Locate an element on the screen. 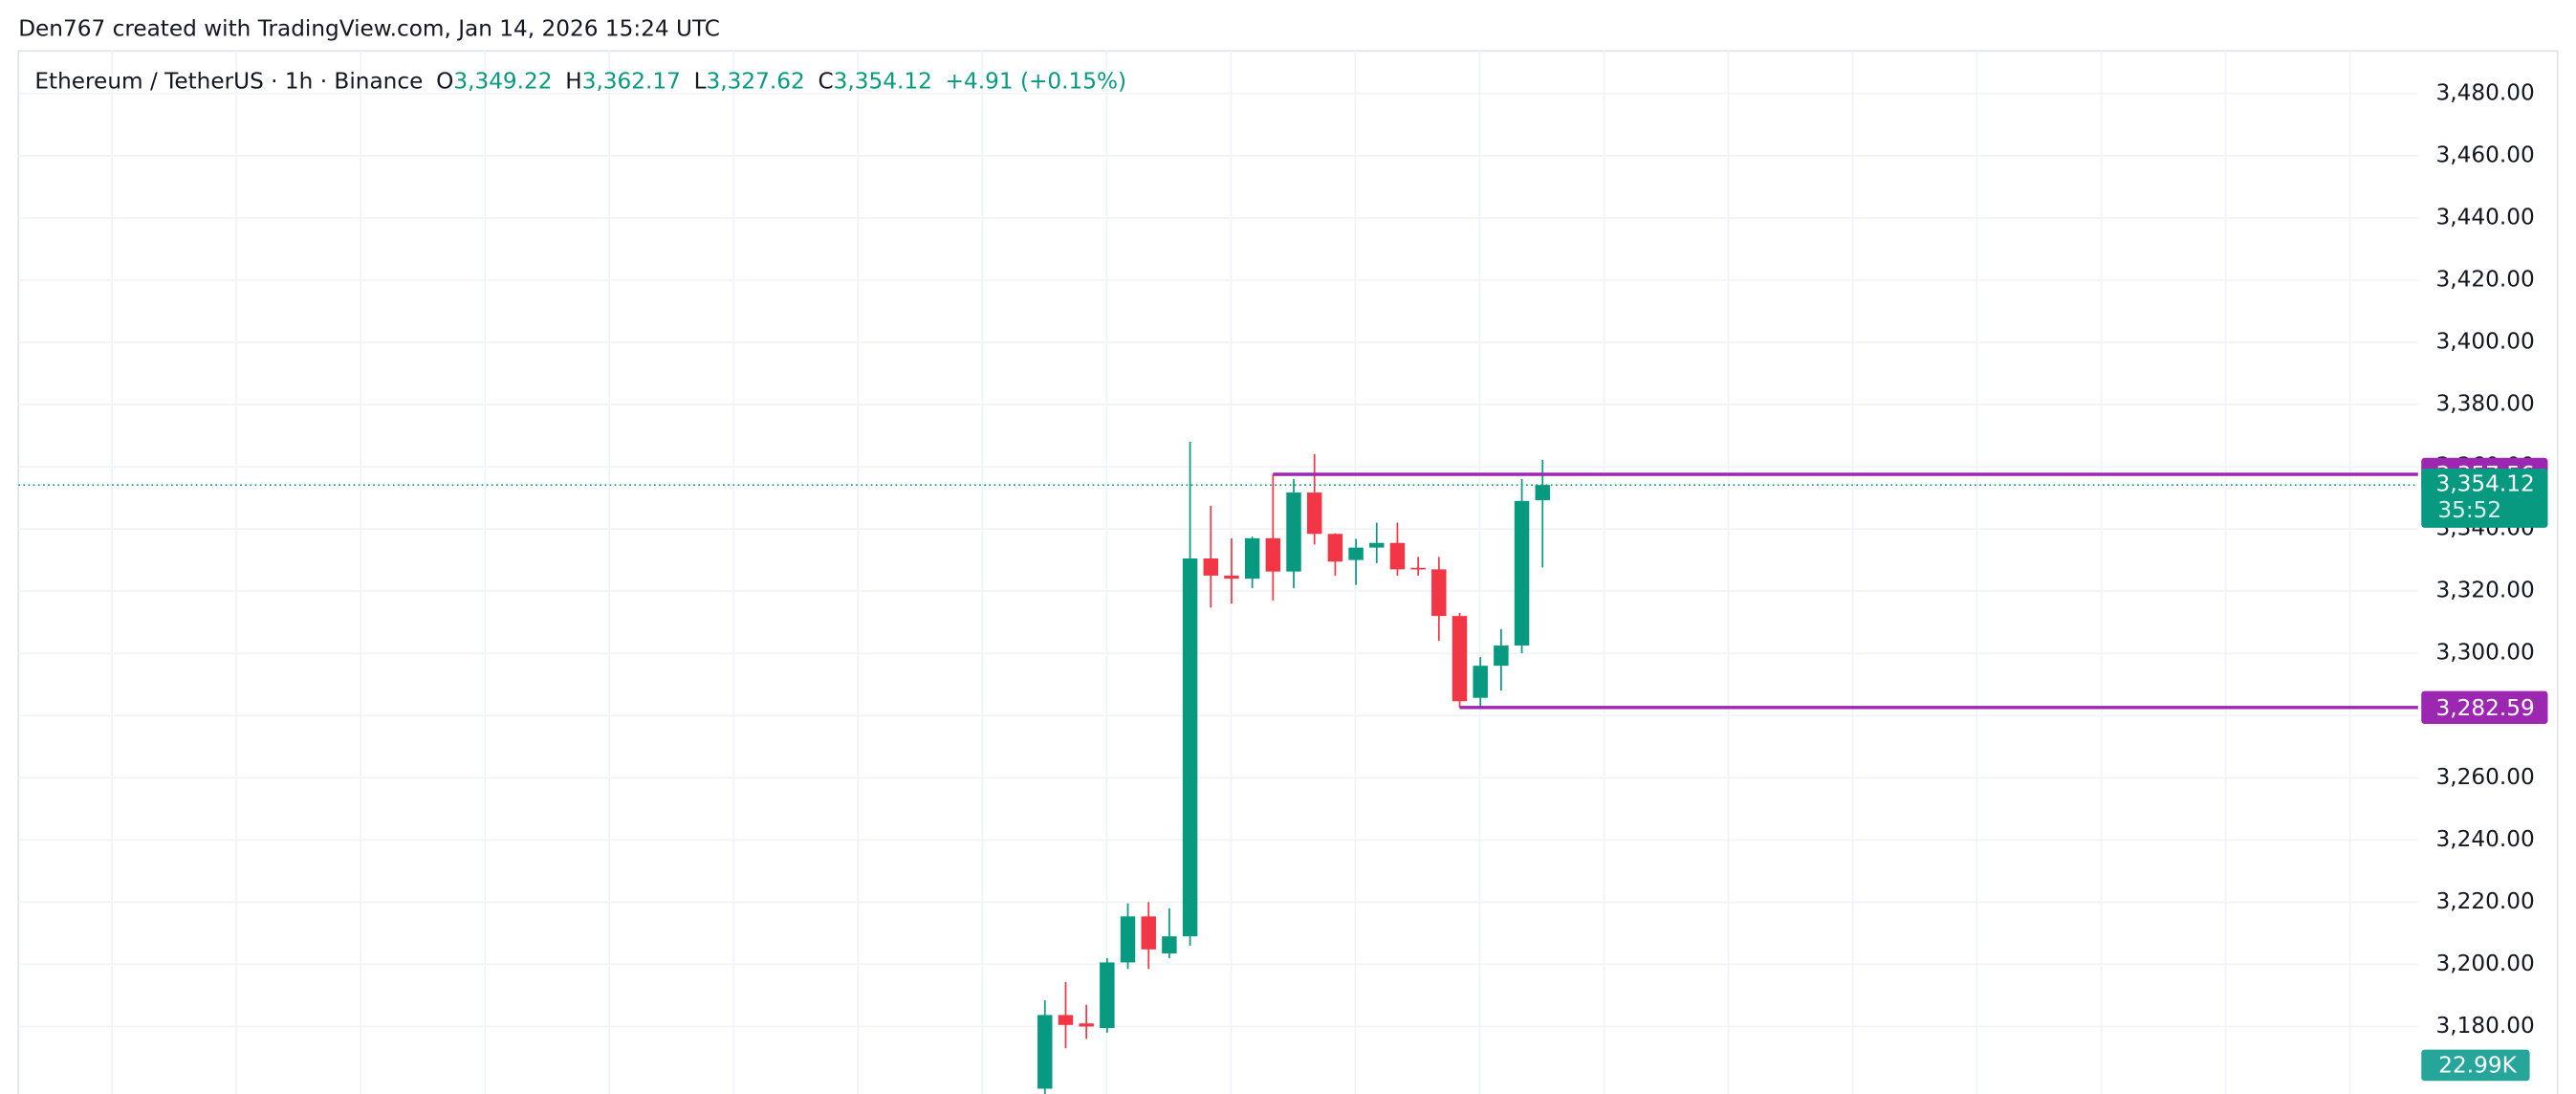 The height and width of the screenshot is (1094, 2576). volume-label-box is located at coordinates (2475, 1065).